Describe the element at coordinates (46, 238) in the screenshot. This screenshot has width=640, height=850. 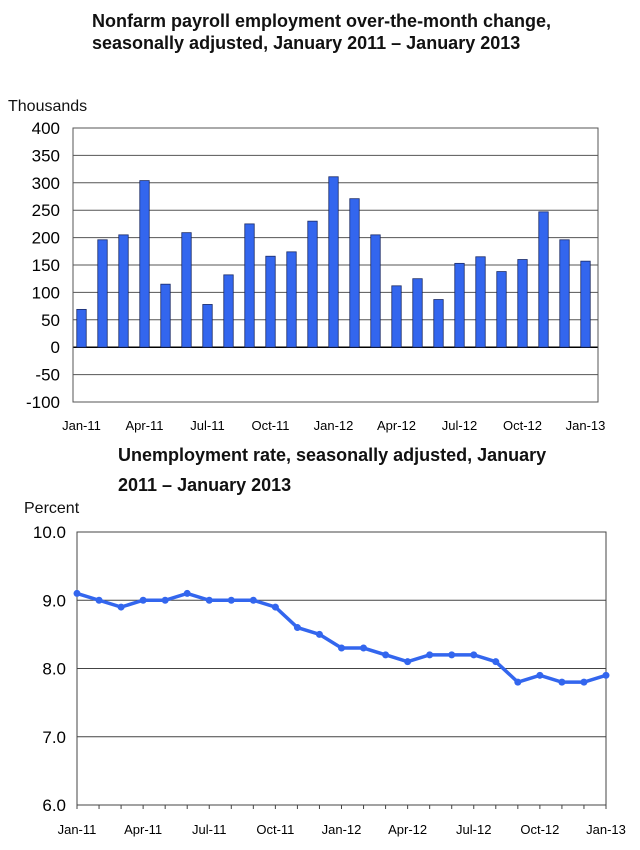
I see `y-tick-label: 200` at that location.